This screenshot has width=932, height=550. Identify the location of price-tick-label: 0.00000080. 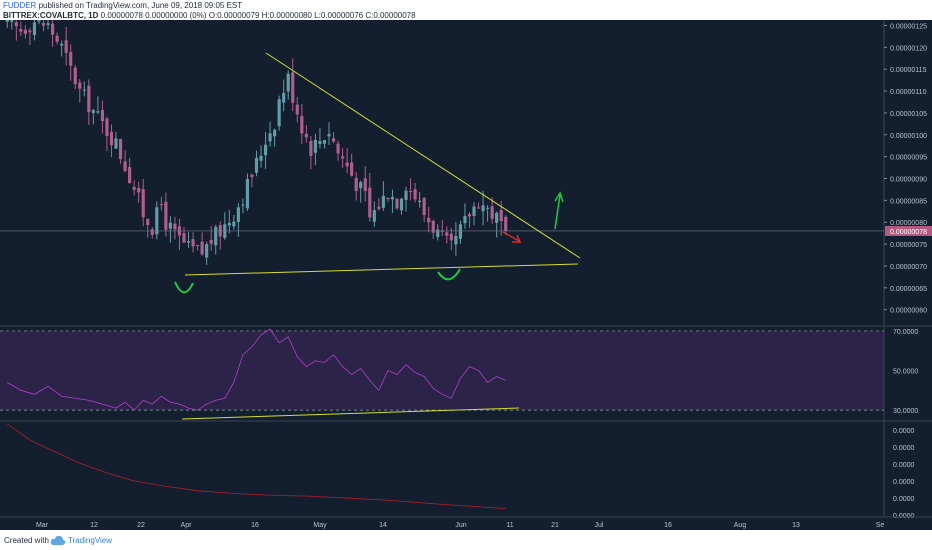
(908, 223).